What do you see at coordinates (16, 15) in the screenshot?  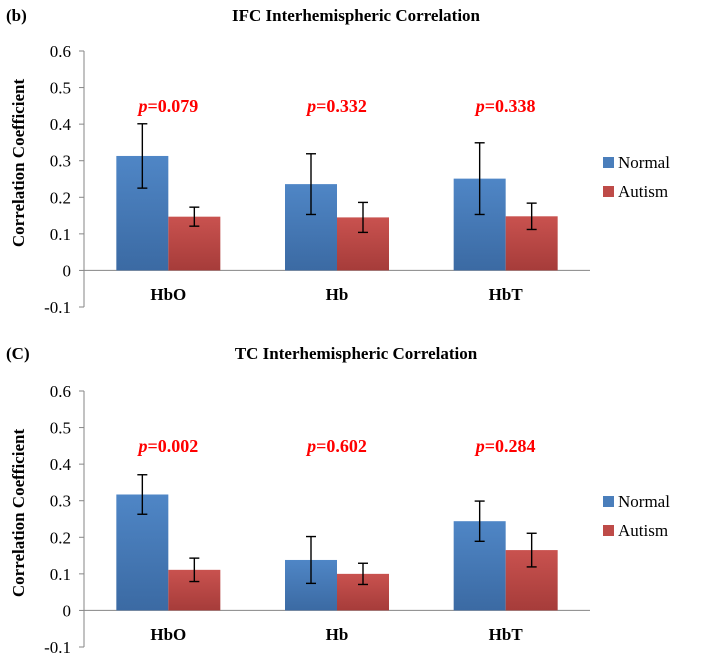 I see `panel-label: (b)` at bounding box center [16, 15].